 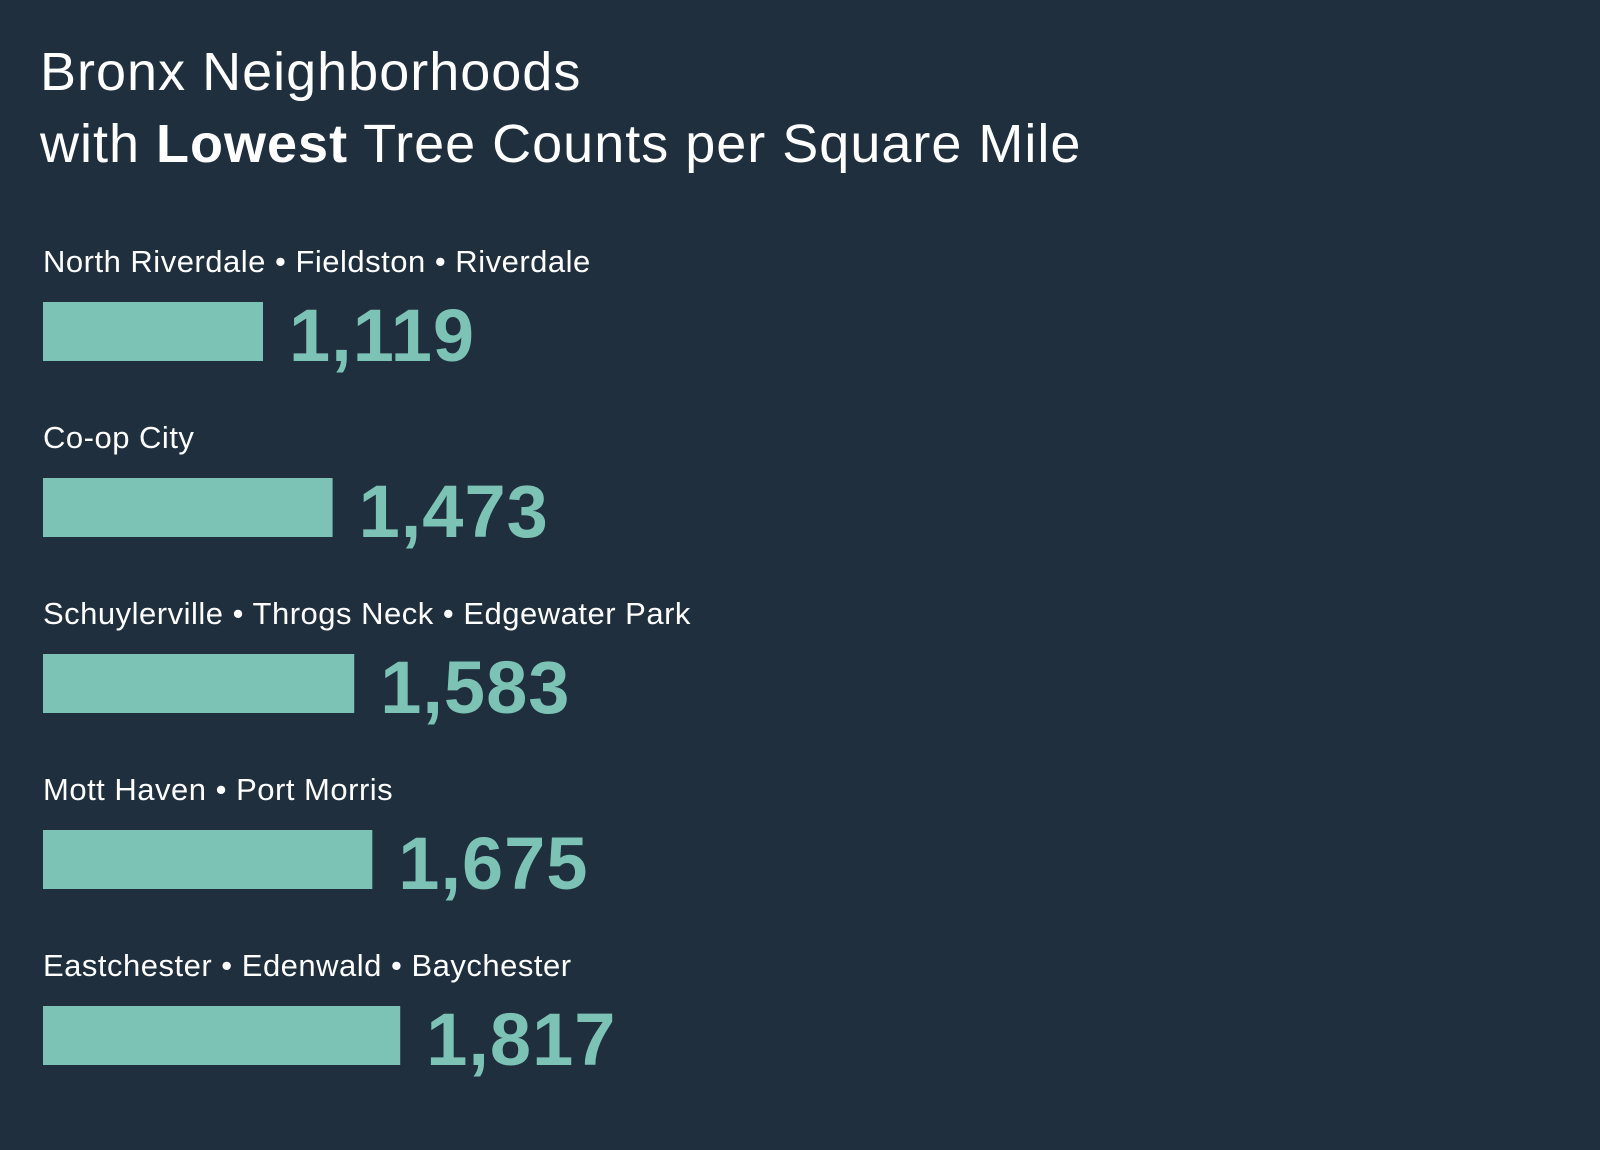 What do you see at coordinates (722, 144) in the screenshot?
I see `title-suffix: Tree Counts per Square Mile` at bounding box center [722, 144].